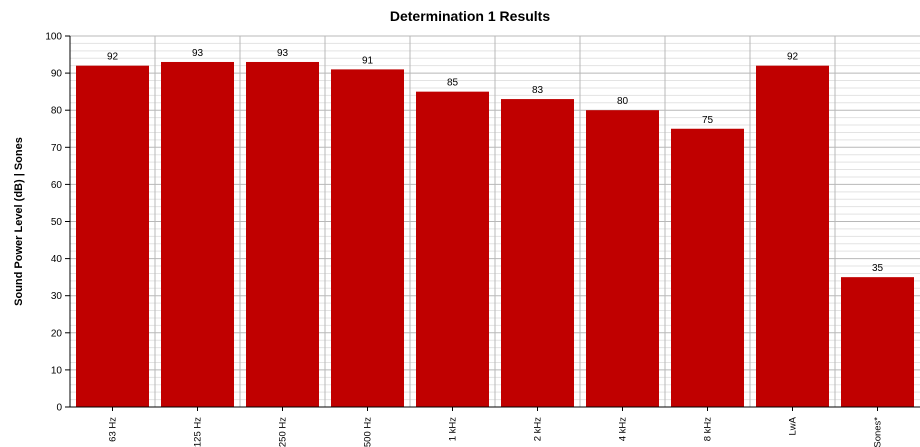  Describe the element at coordinates (793, 425) in the screenshot. I see `x-tick-label-8: LwA` at that location.